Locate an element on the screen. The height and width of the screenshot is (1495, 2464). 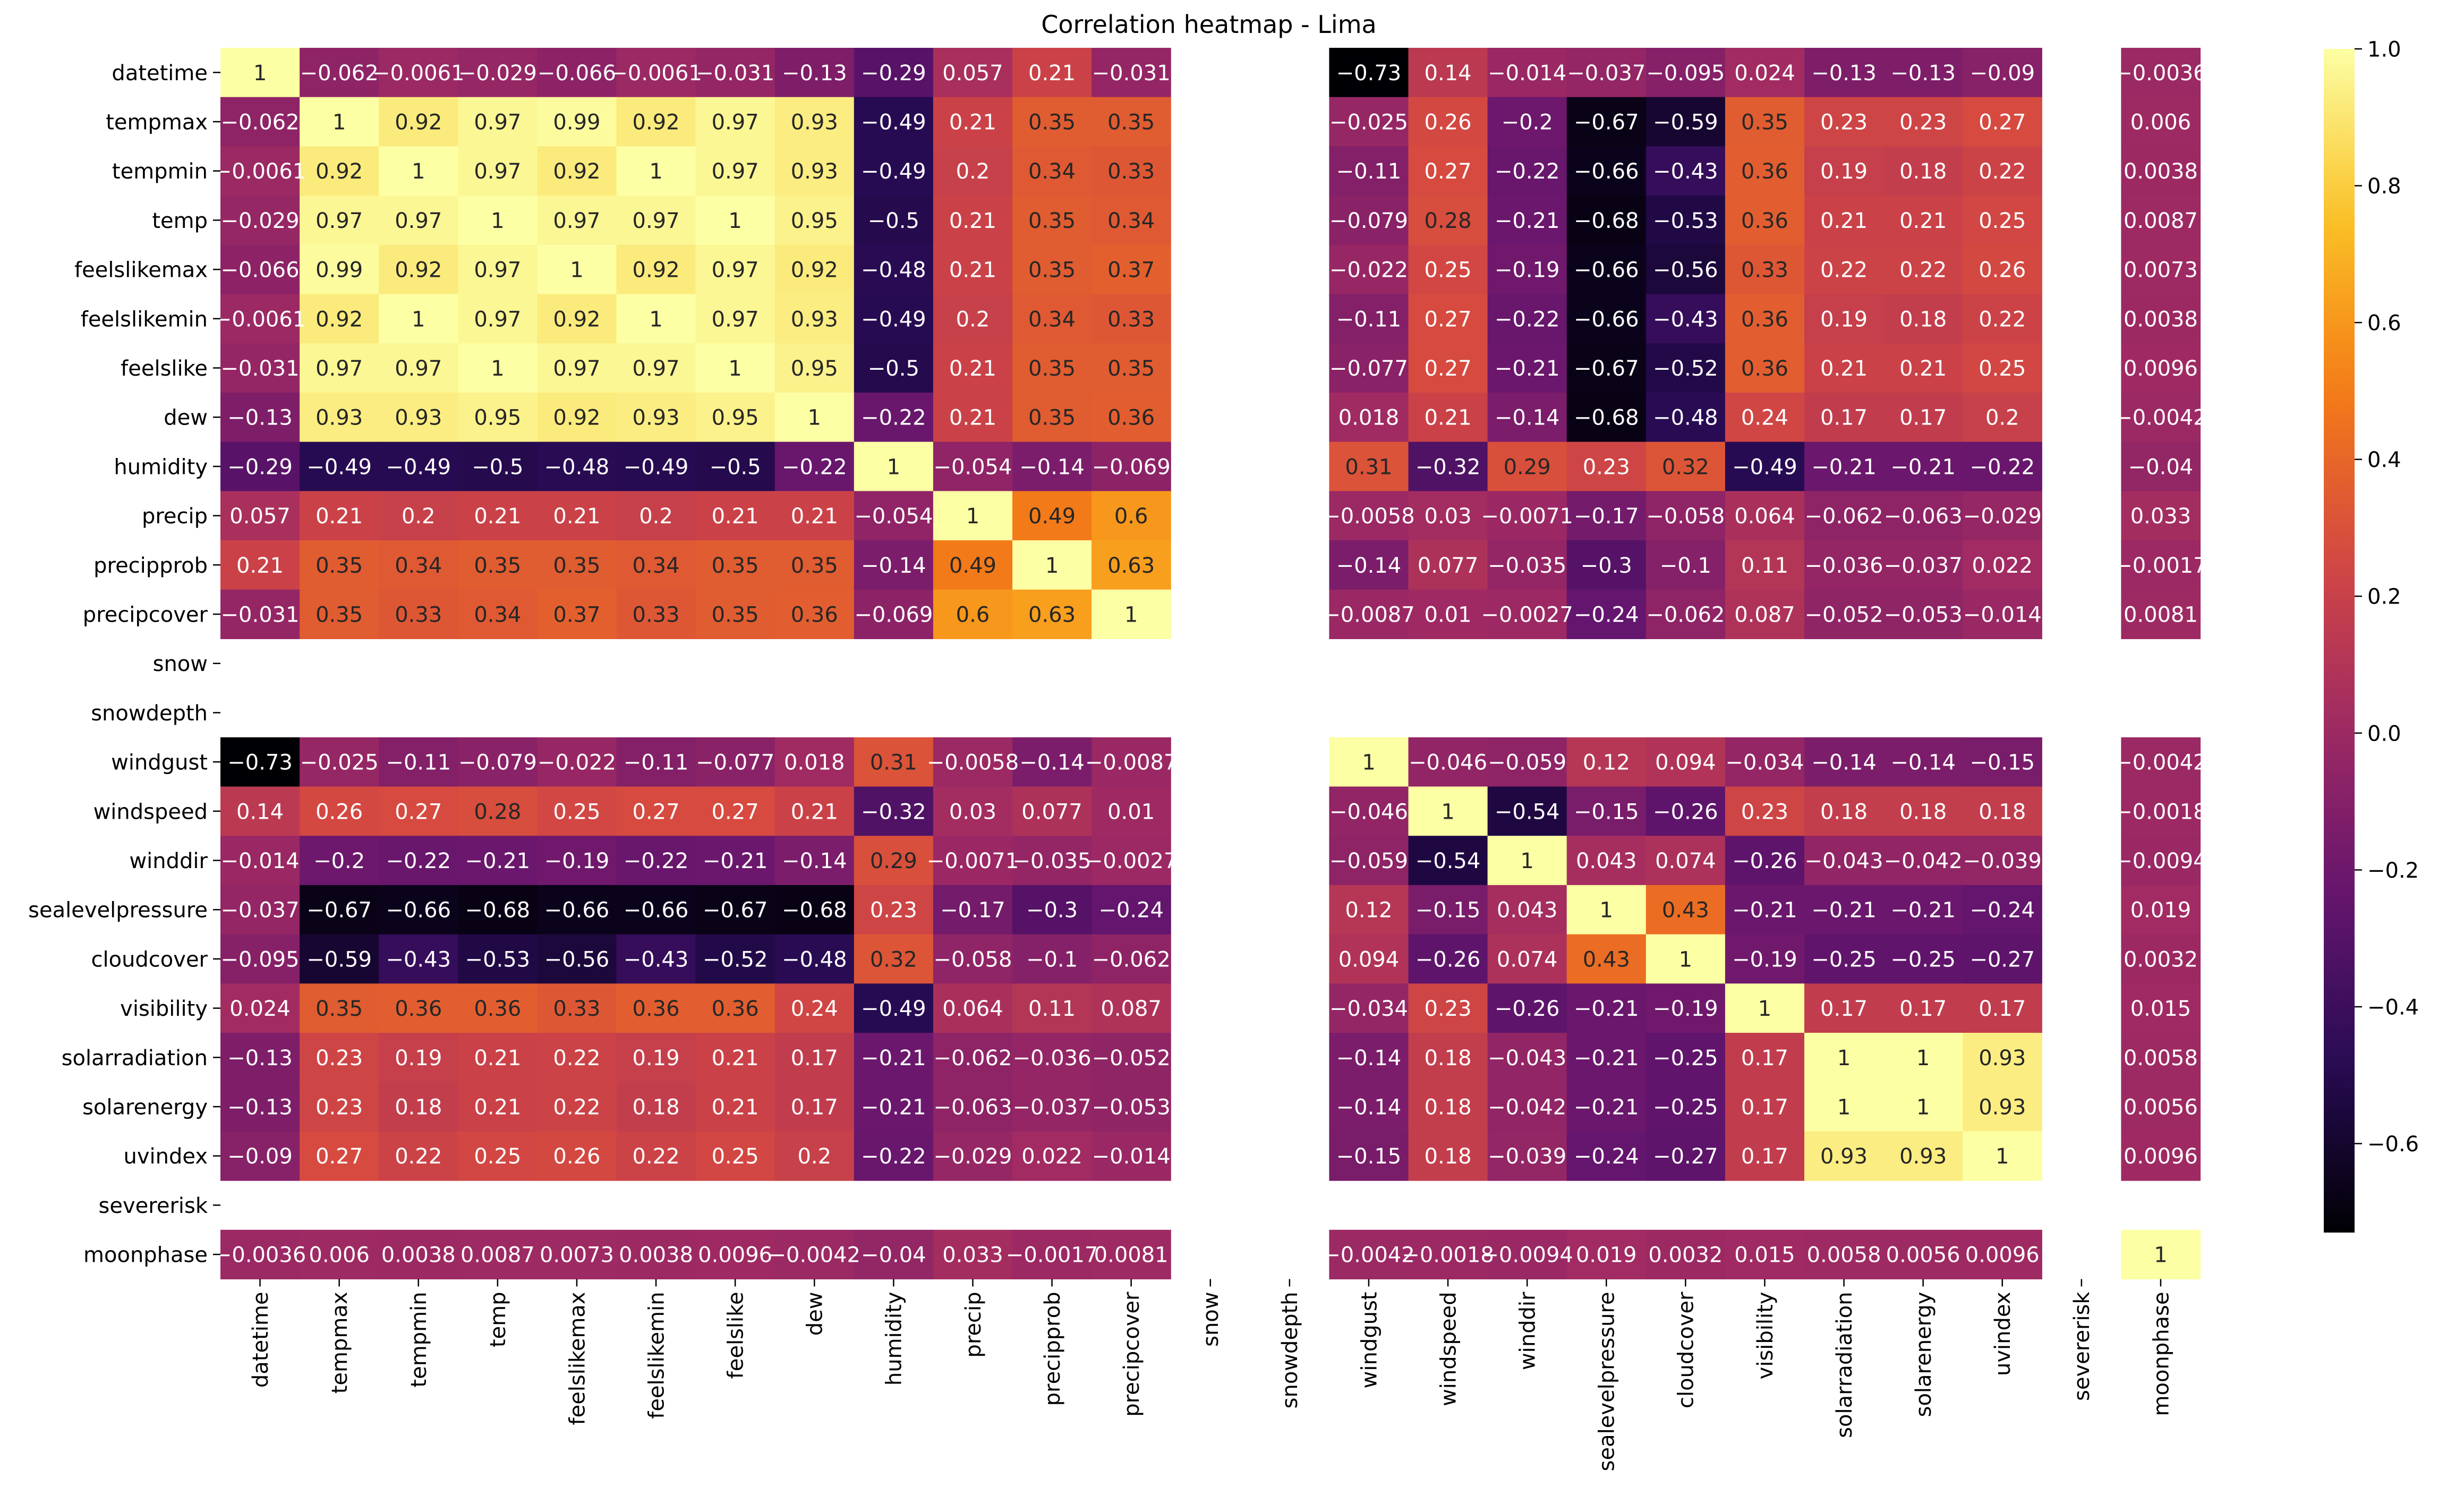
cell-value-label: 0.11 is located at coordinates (1052, 1009).